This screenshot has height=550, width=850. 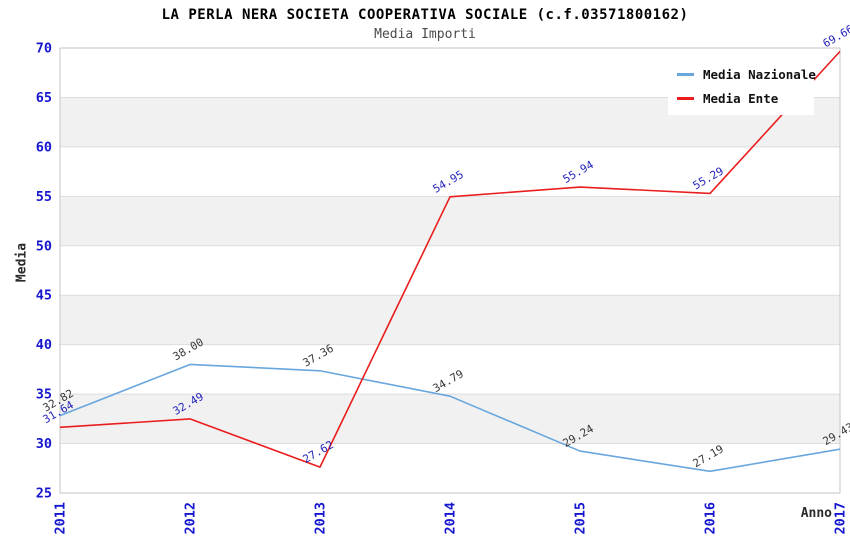 I want to click on media-nazionale-line-swatch, so click(x=685, y=74).